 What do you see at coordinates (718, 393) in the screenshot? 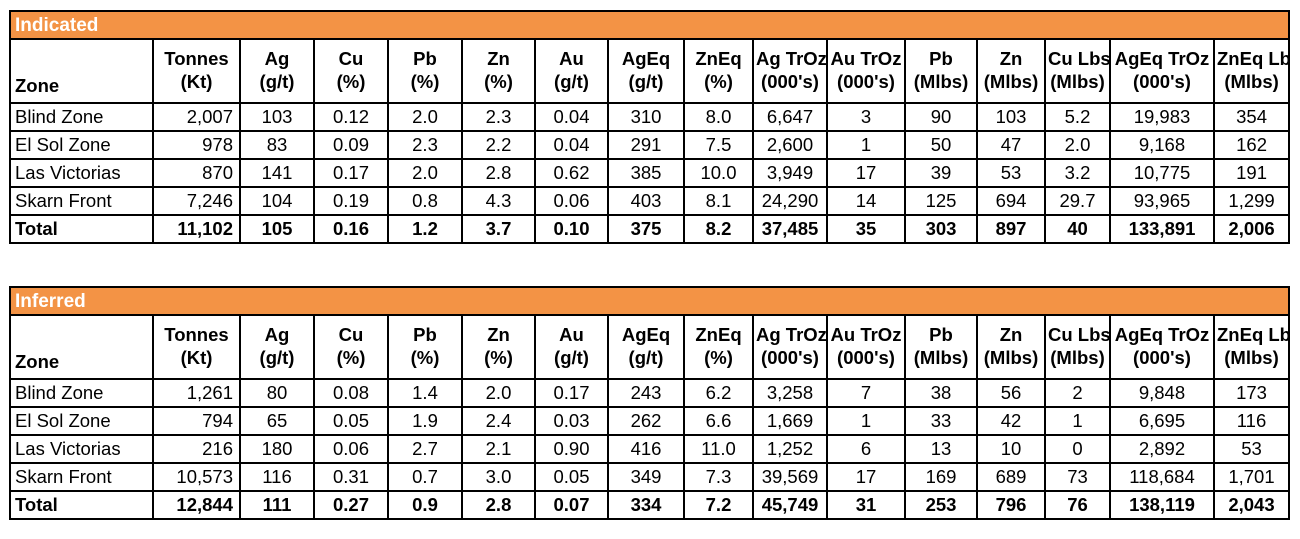
I see `cell-zneq: 6.2` at bounding box center [718, 393].